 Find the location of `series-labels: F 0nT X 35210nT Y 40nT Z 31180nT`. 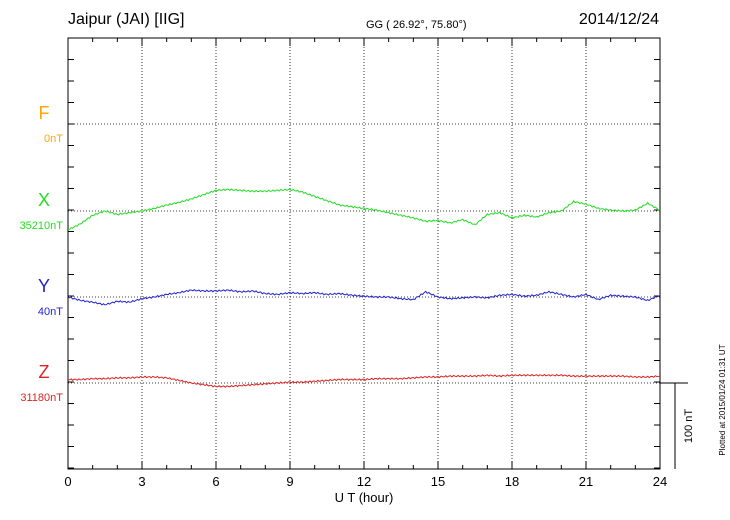

series-labels: F 0nT X 35210nT Y 40nT Z 31180nT is located at coordinates (42, 253).